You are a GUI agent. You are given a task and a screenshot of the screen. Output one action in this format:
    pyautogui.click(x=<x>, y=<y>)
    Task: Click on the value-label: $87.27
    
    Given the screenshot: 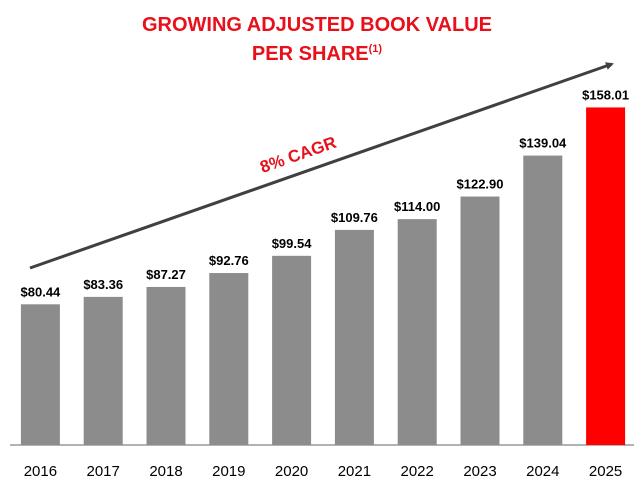 What is the action you would take?
    pyautogui.click(x=166, y=274)
    